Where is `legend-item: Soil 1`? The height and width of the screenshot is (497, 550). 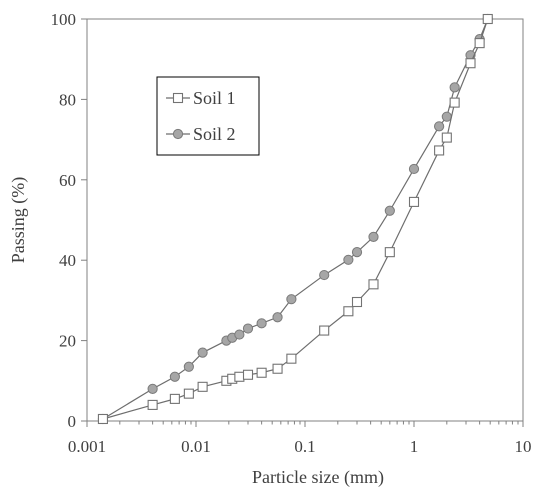
legend-item: Soil 1 is located at coordinates (201, 98).